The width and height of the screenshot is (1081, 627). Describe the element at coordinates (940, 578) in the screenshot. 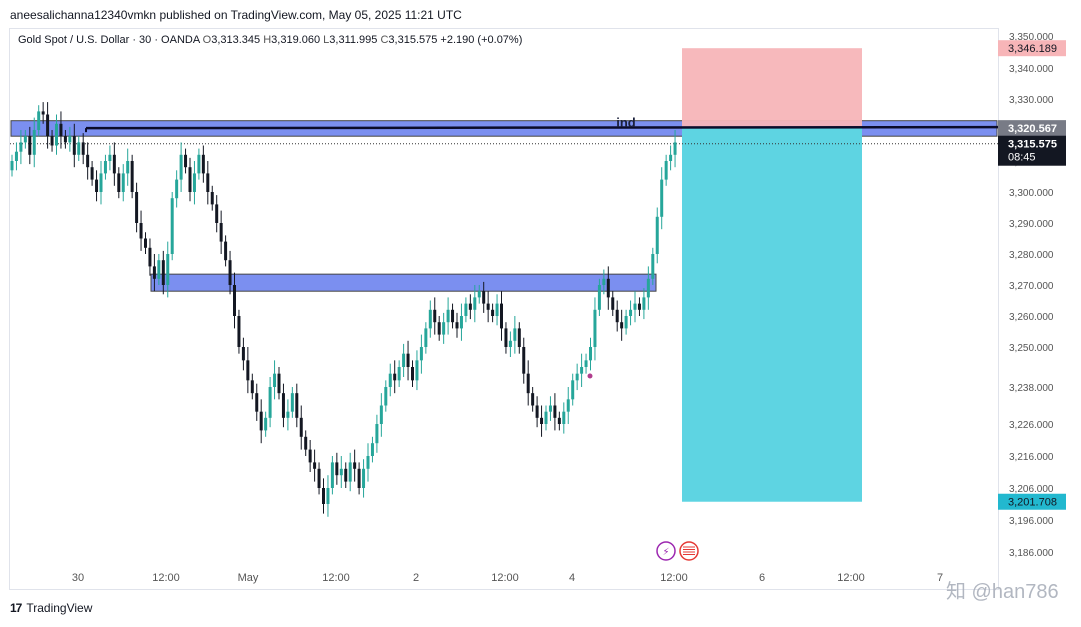

I see `x-tick-label: 7` at that location.